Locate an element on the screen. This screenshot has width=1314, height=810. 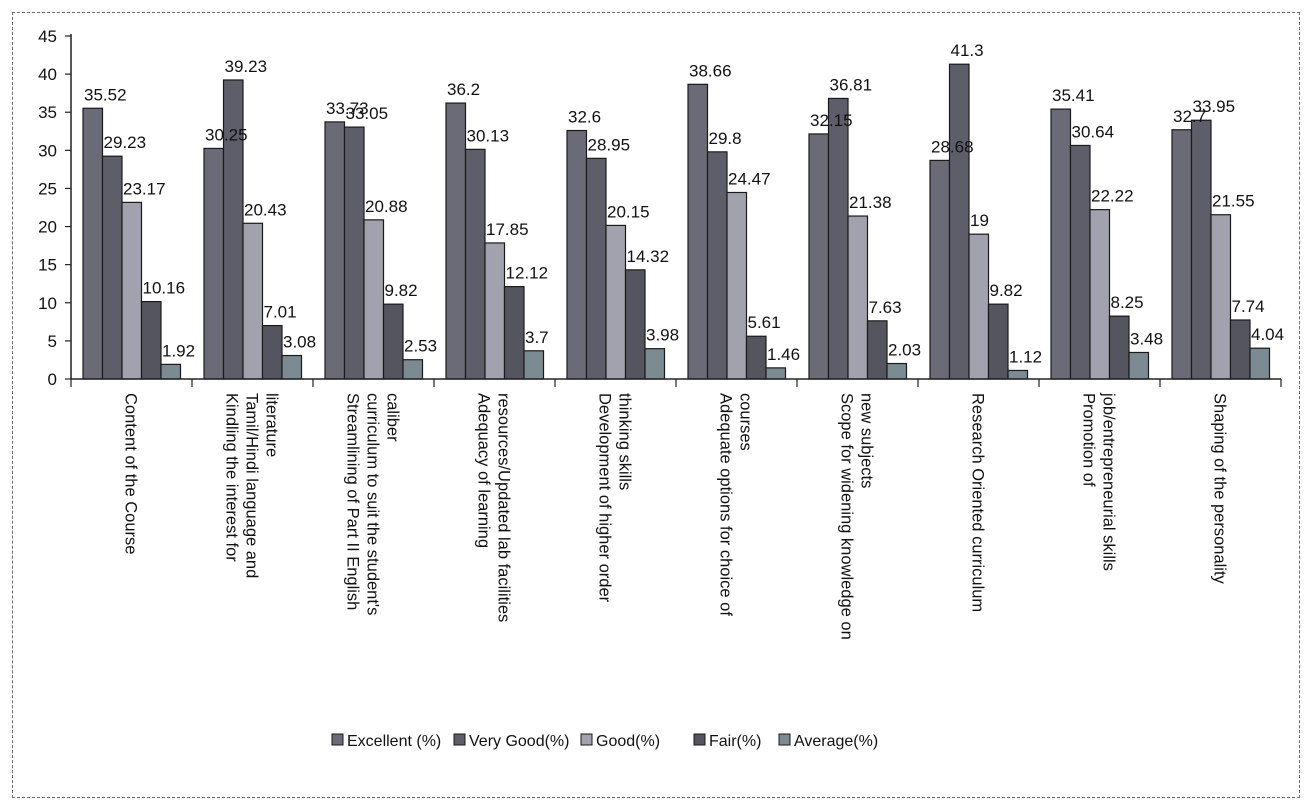
data-label: 20.15 is located at coordinates (628, 211).